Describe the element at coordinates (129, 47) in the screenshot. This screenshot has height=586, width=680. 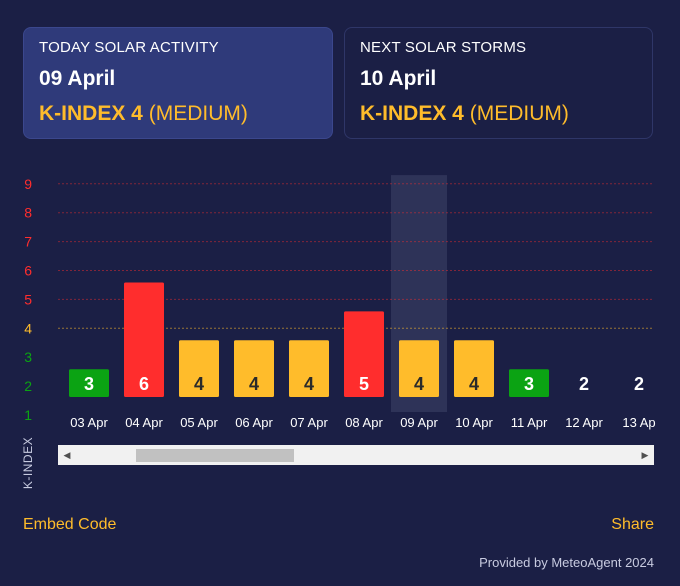
I see `today-label: TODAY SOLAR ACTIVITY` at that location.